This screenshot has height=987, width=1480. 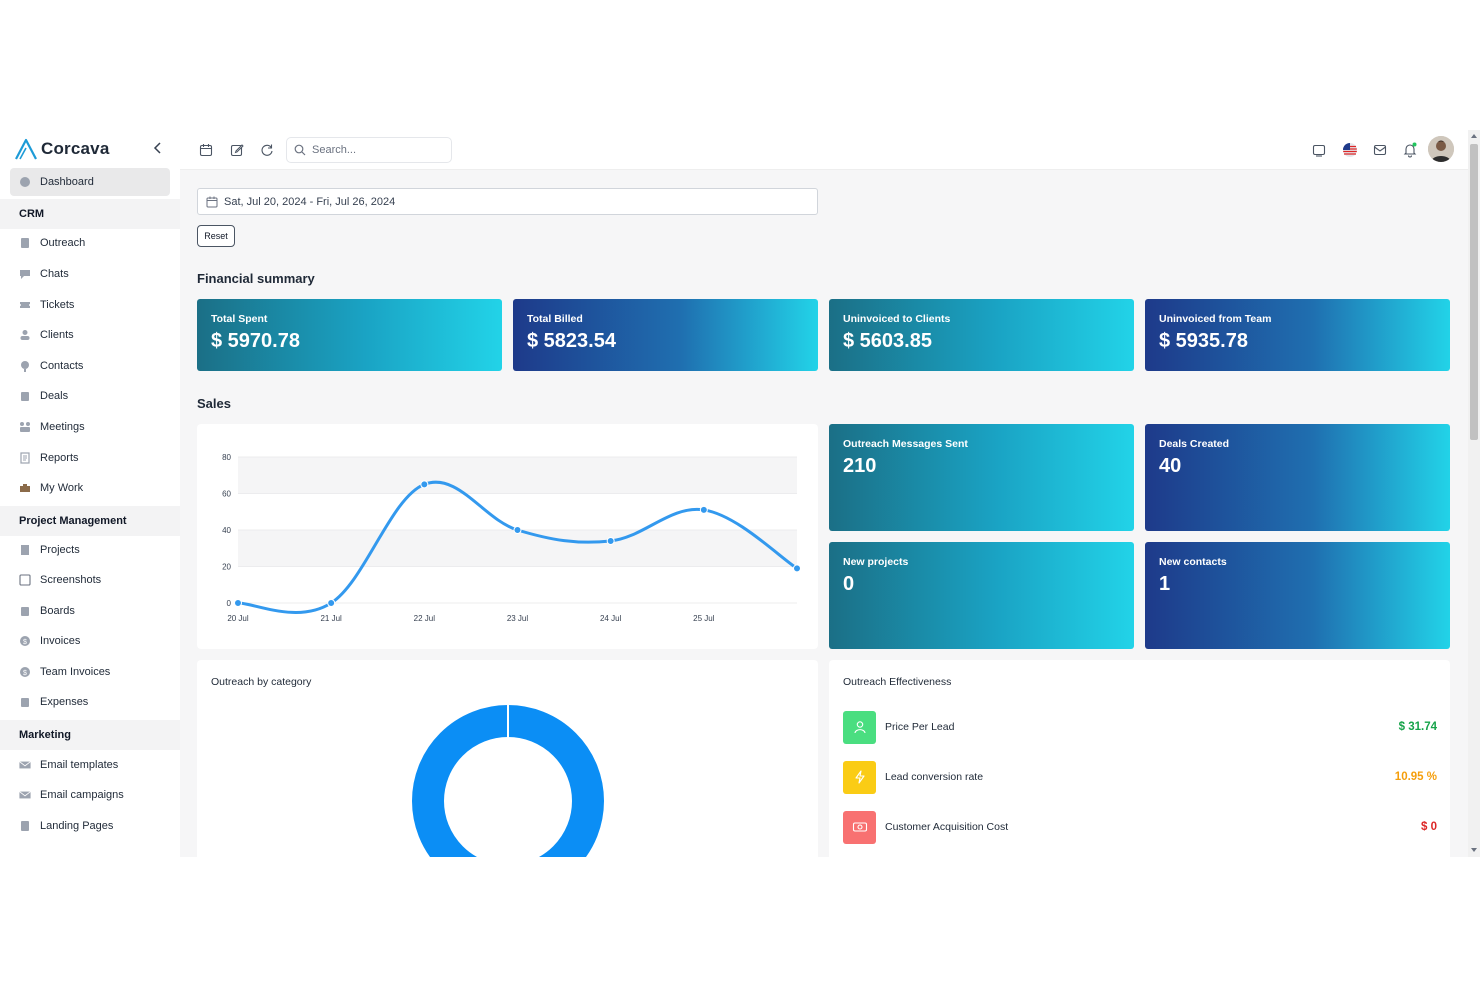 I want to click on refresh-button, so click(x=267, y=150).